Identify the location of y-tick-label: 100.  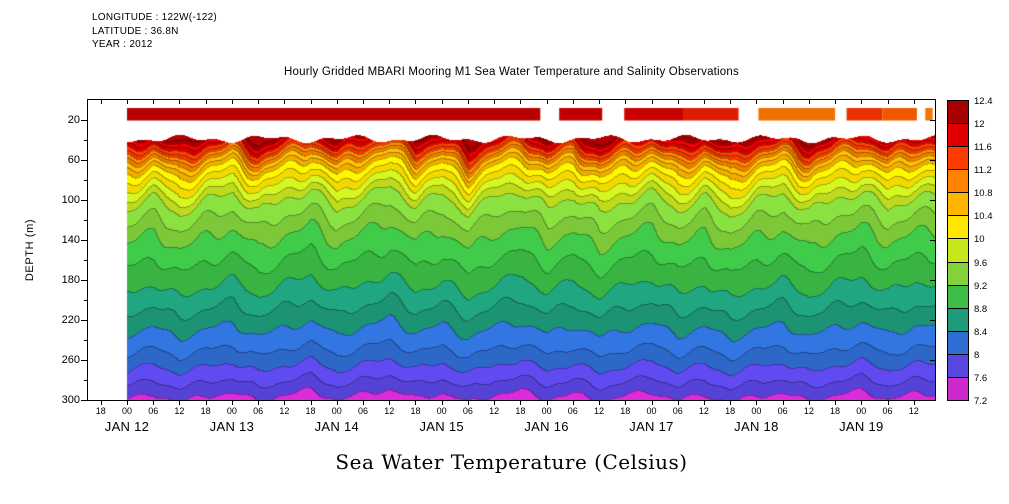
(70, 200).